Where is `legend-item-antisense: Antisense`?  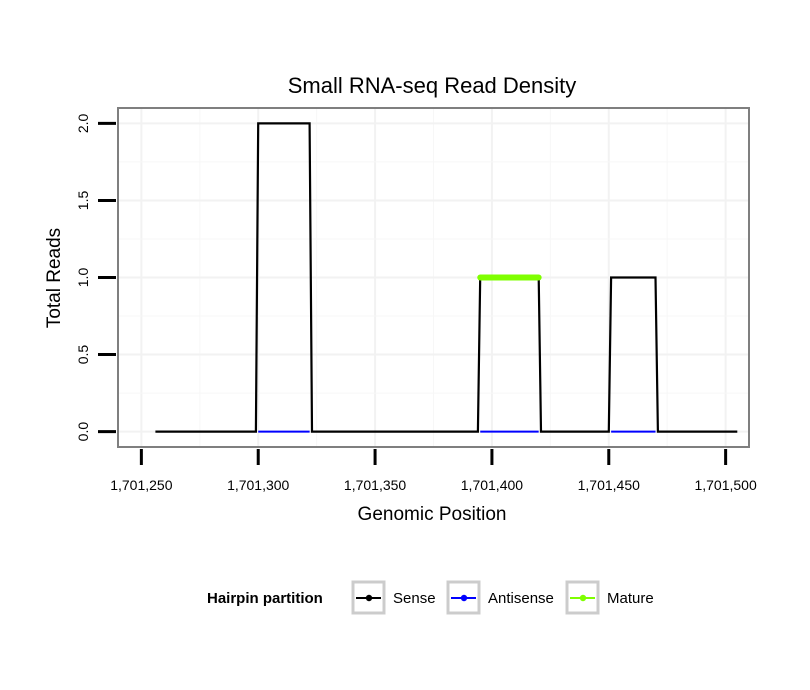
legend-item-antisense: Antisense is located at coordinates (500, 597).